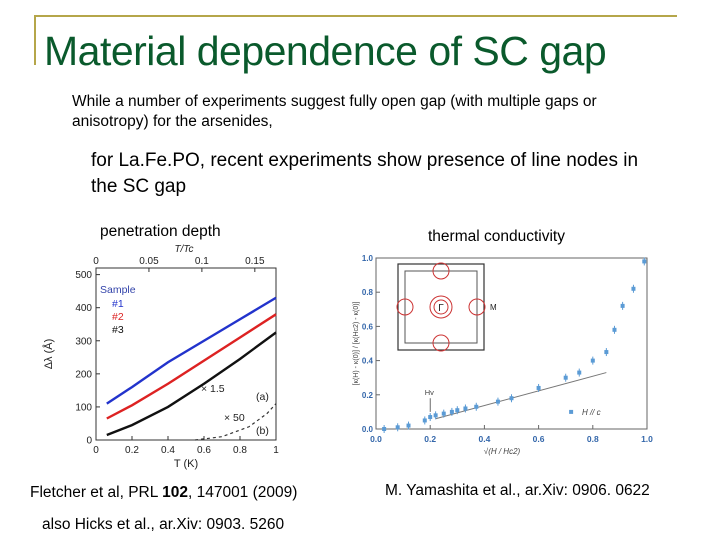  What do you see at coordinates (496, 236) in the screenshot?
I see `thermal-conductivity-label: thermal conductivity` at bounding box center [496, 236].